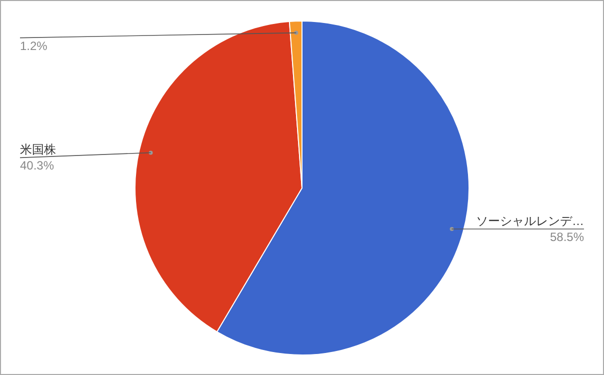  What do you see at coordinates (38, 149) in the screenshot?
I see `slice-label: 米国株` at bounding box center [38, 149].